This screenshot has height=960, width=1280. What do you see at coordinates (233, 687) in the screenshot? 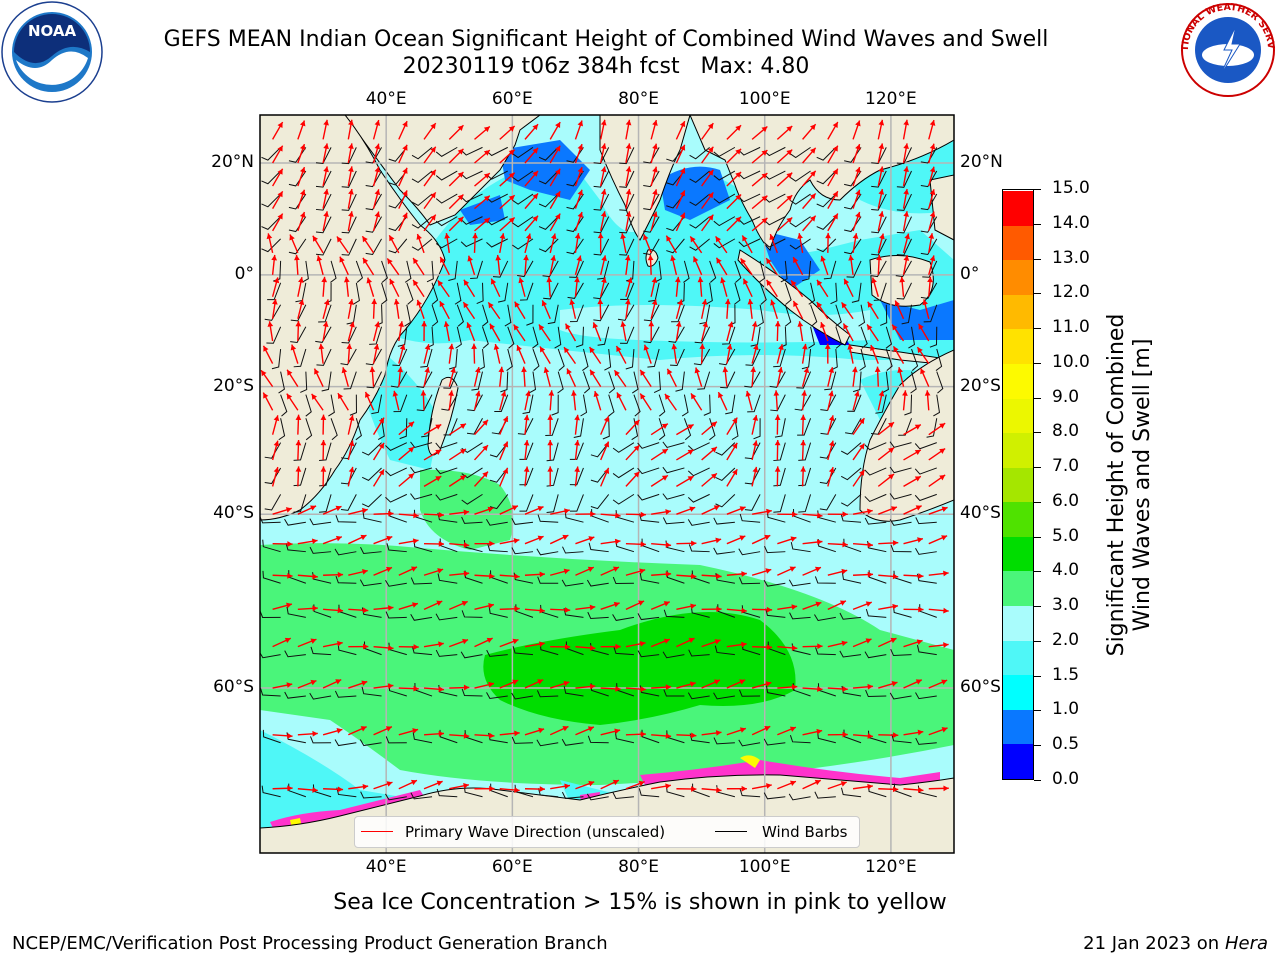
I see `lat-tick-label: 60°S` at bounding box center [233, 687].